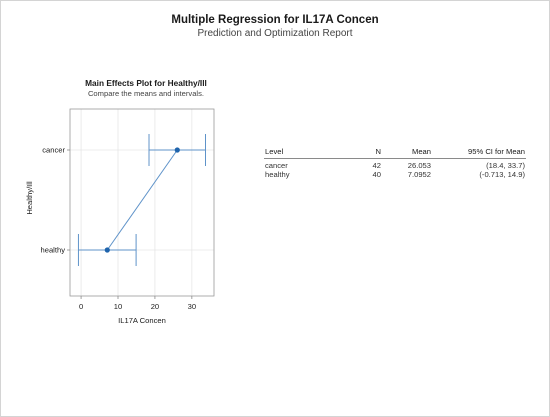  I want to click on x-tick-label: 30, so click(192, 306).